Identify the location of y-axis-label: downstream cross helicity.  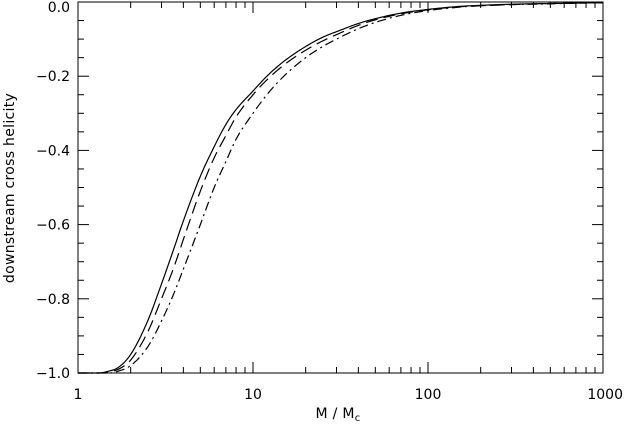
(10, 188).